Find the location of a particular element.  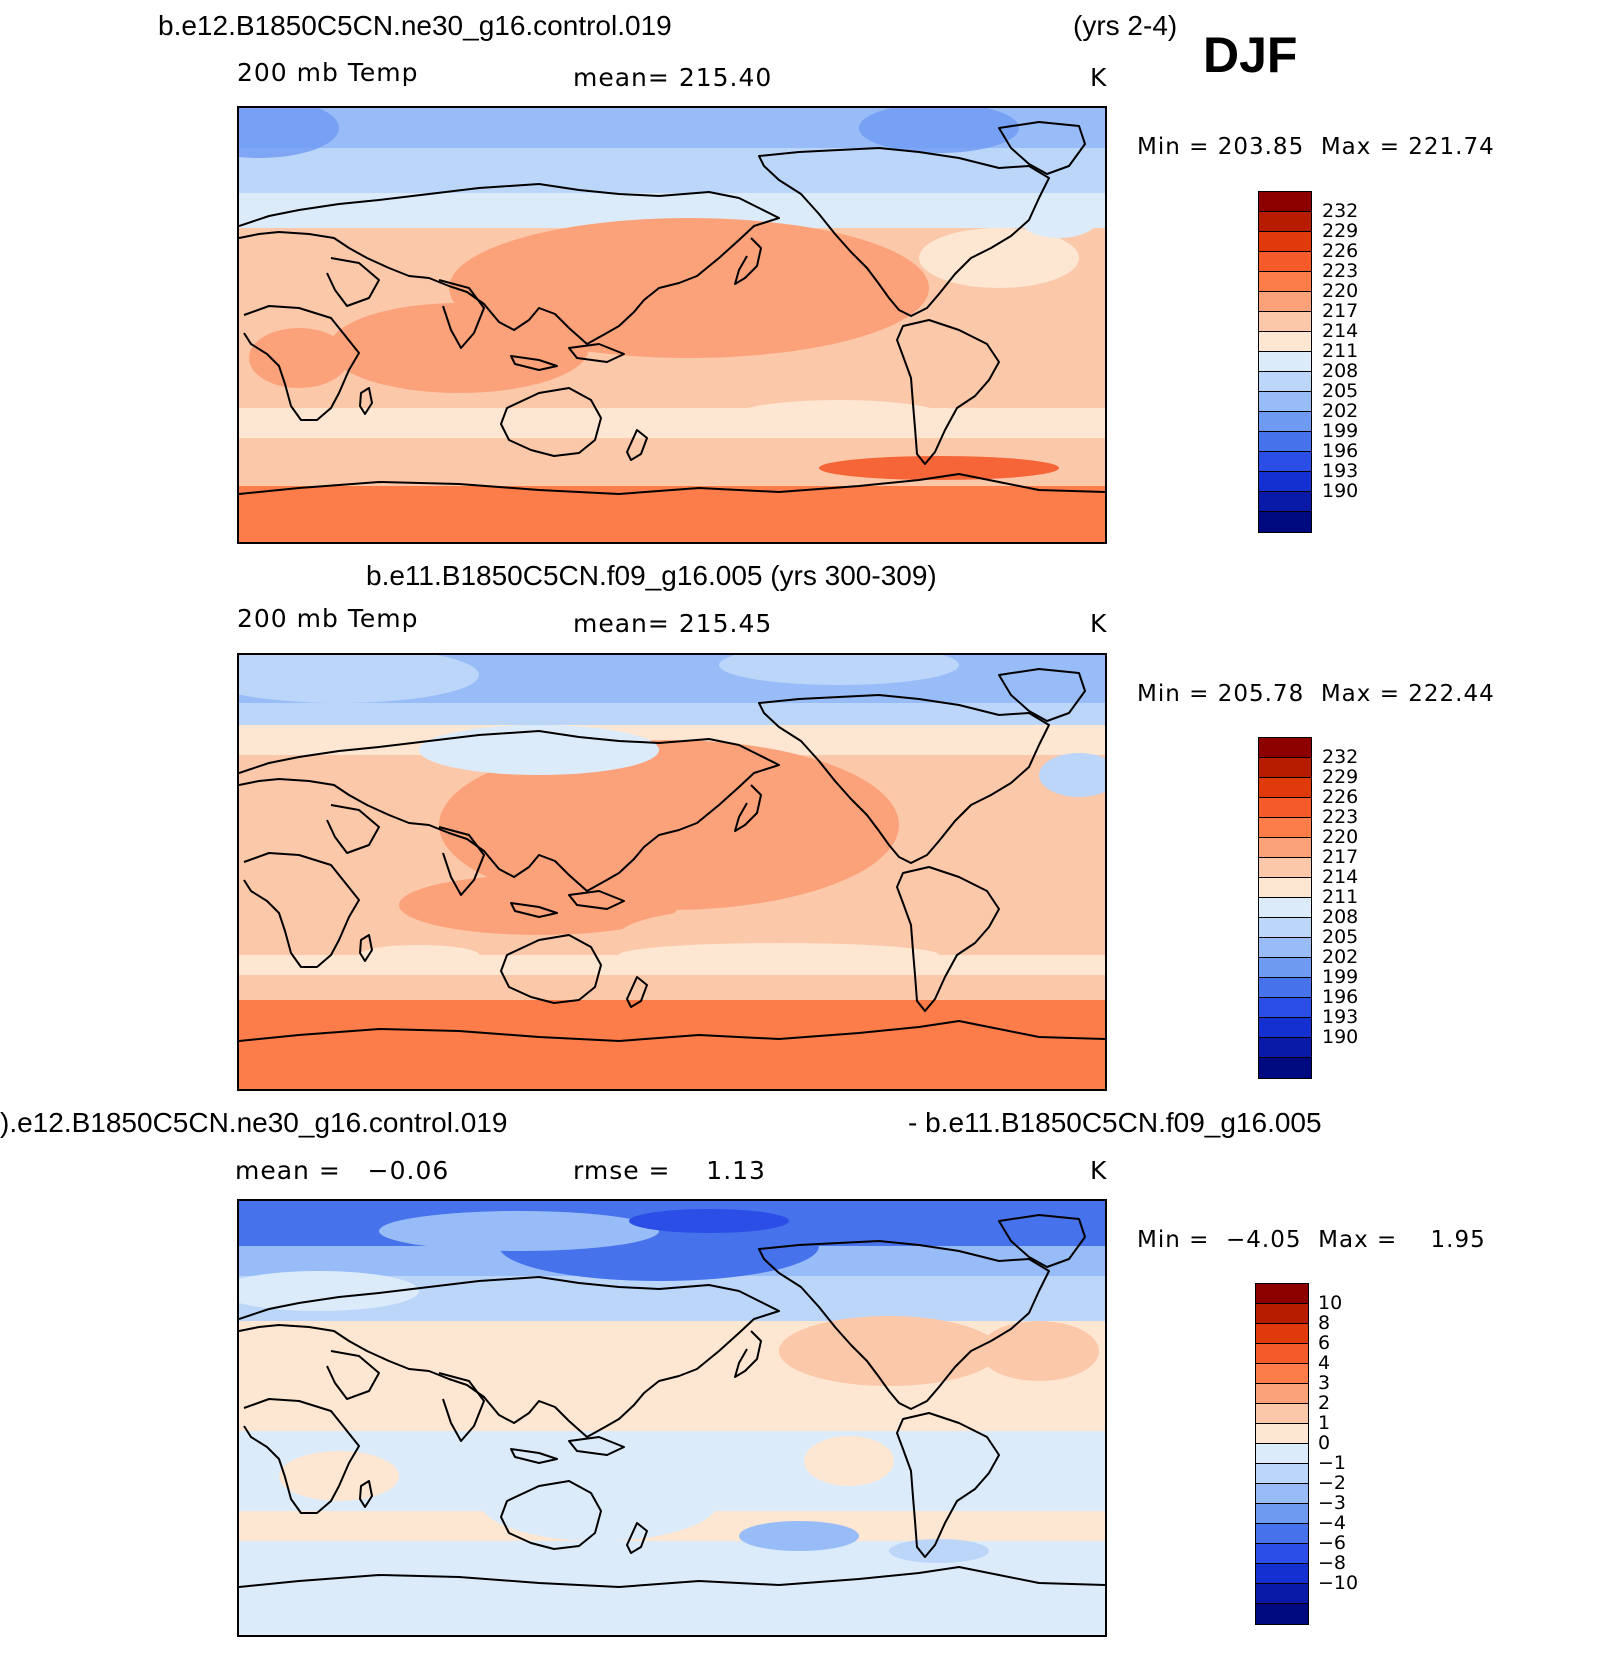

colorbar-tick-label: −8 is located at coordinates (1332, 1563).